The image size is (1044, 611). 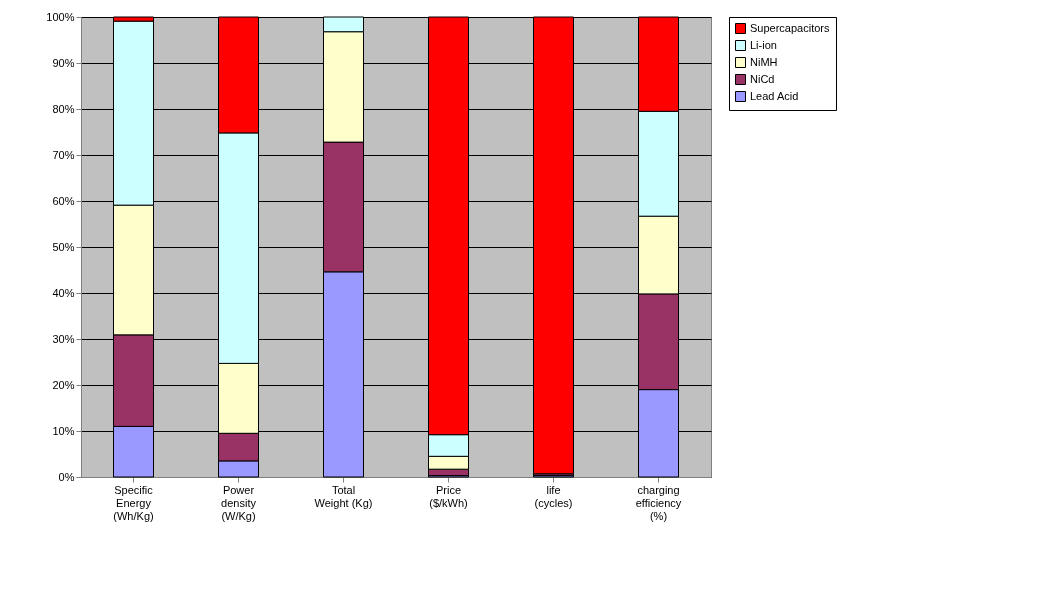 I want to click on y-tick-label: 100%, so click(x=60, y=16).